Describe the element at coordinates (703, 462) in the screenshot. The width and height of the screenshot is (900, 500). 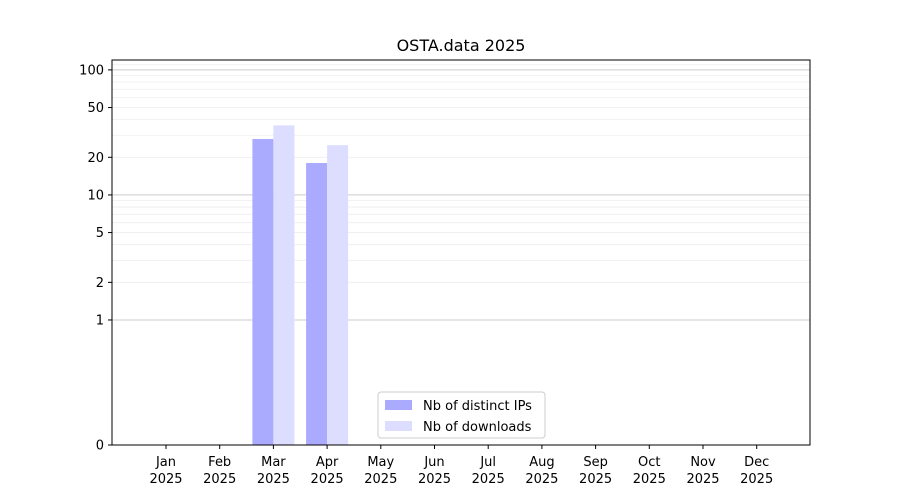
I see `x-tick-label-month: Nov` at that location.